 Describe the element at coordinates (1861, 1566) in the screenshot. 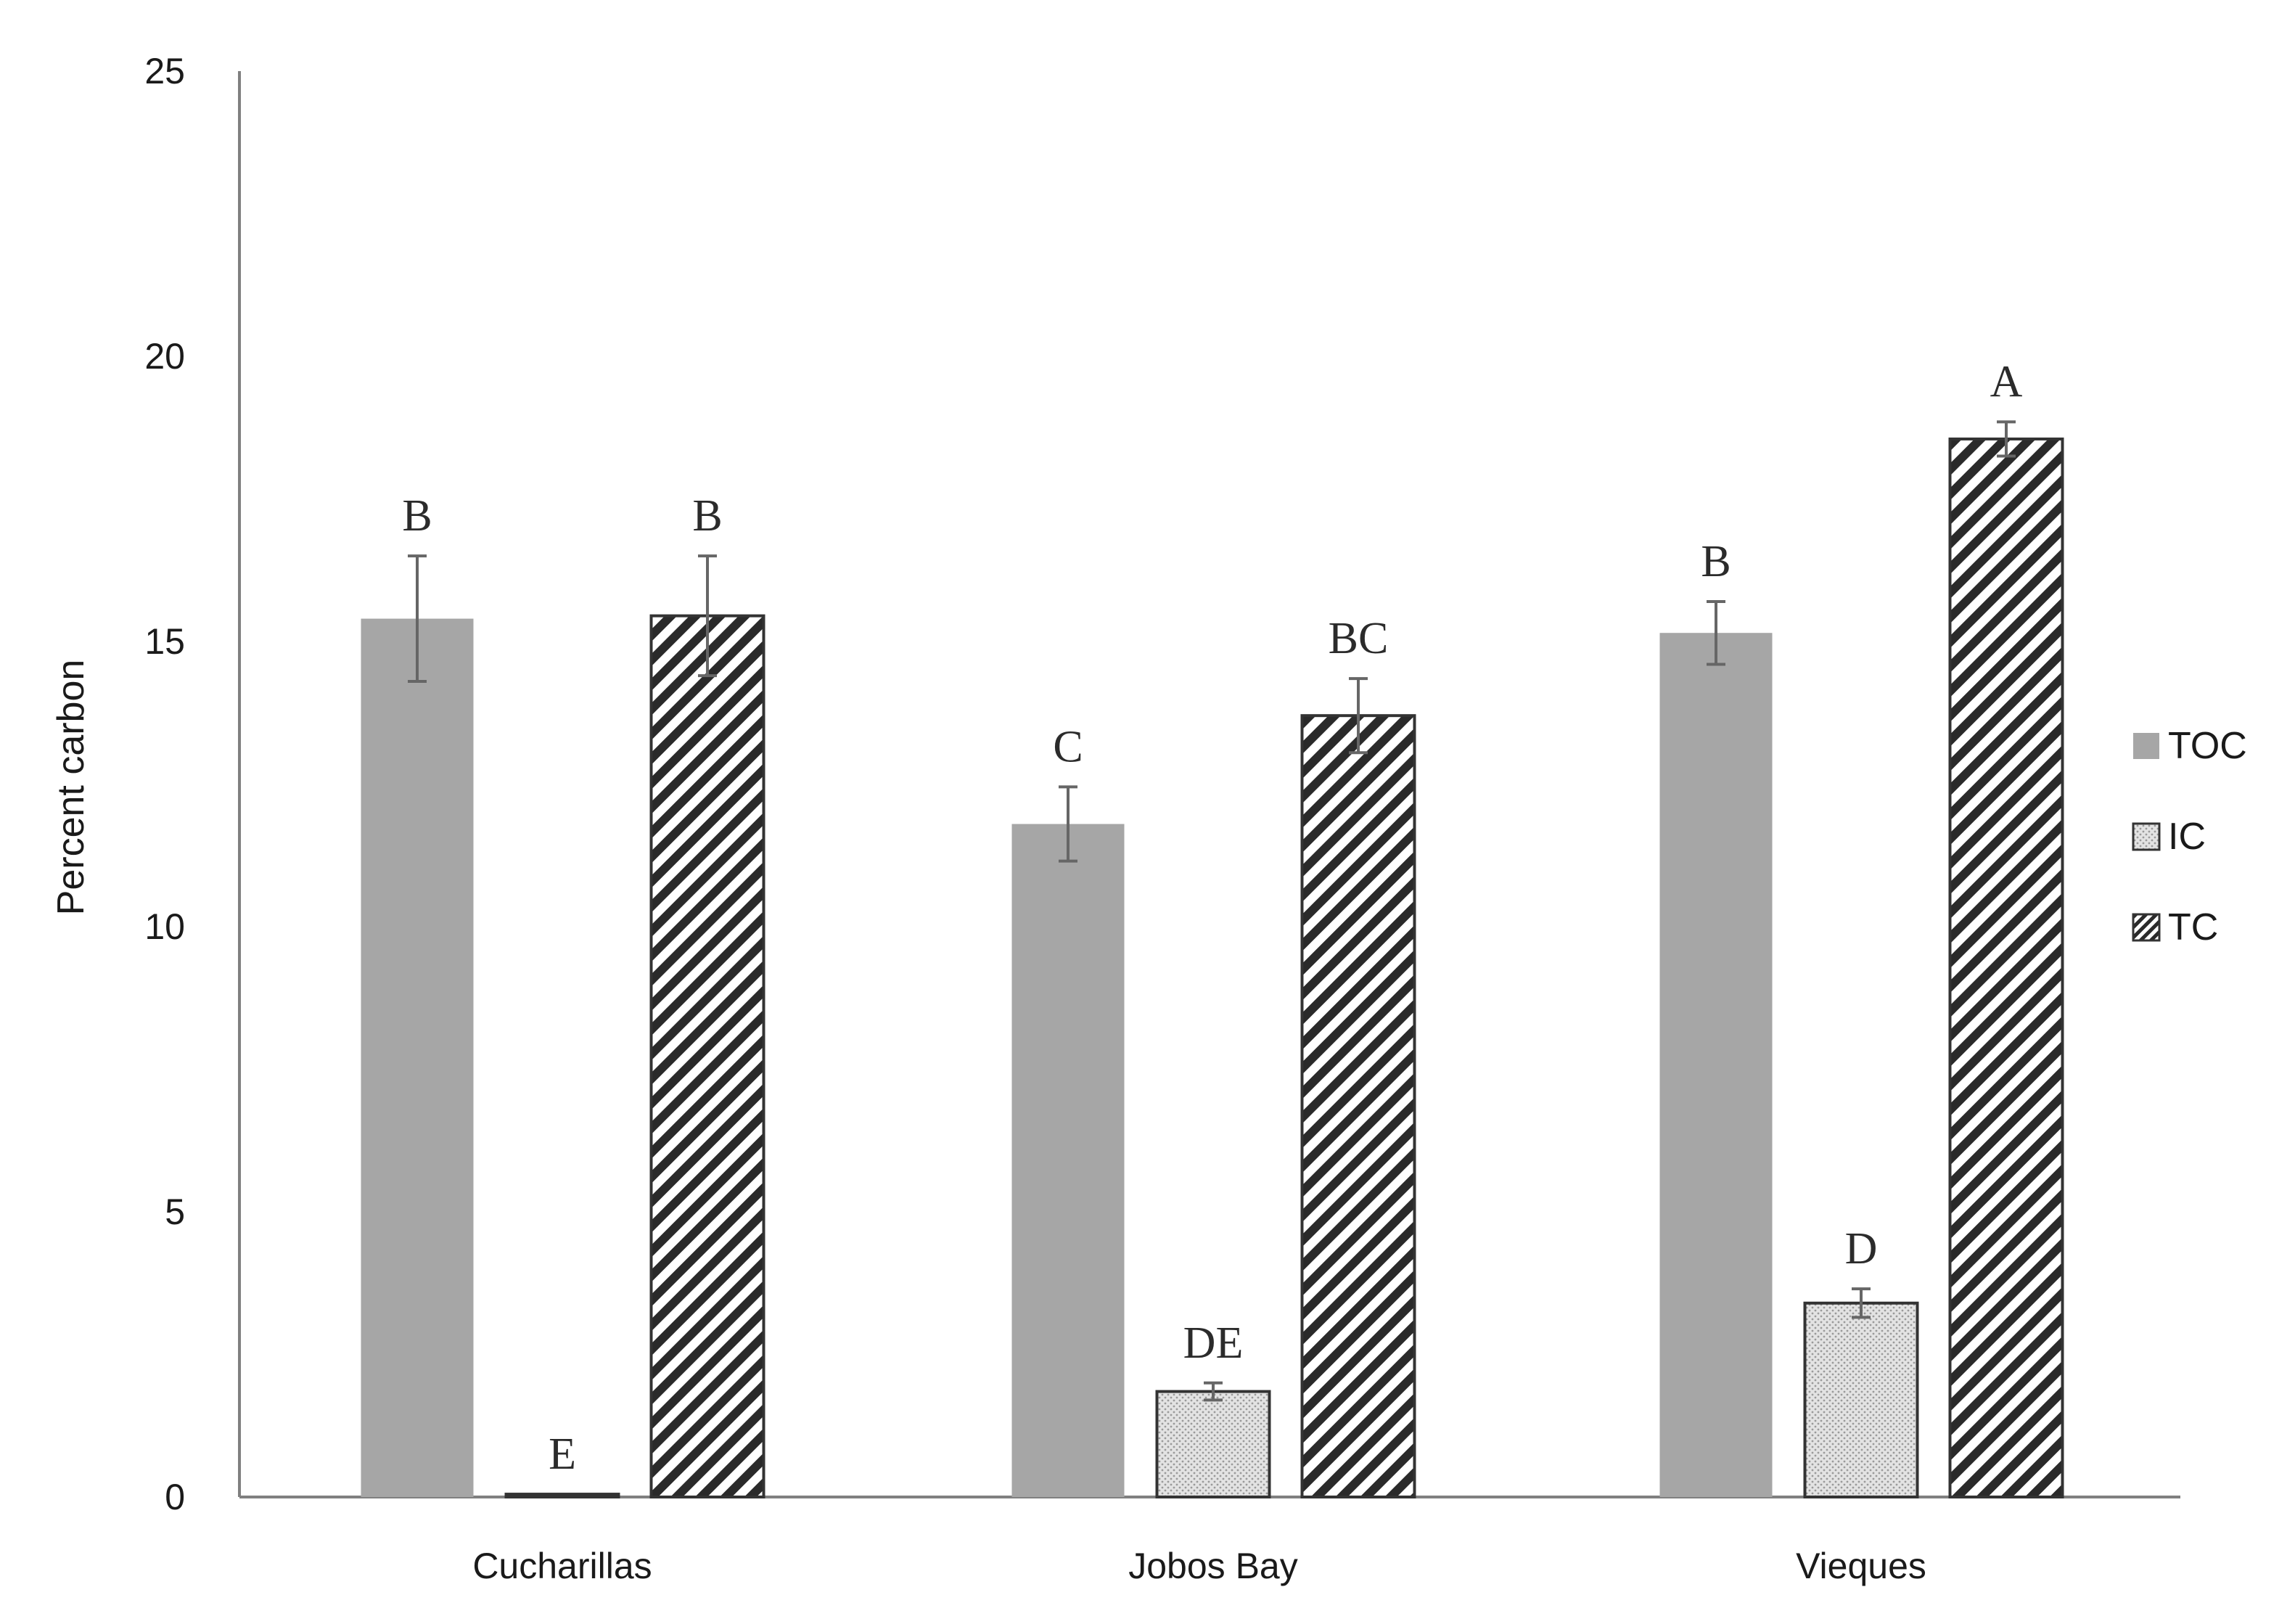

I see `x-tick-label: Vieques` at that location.